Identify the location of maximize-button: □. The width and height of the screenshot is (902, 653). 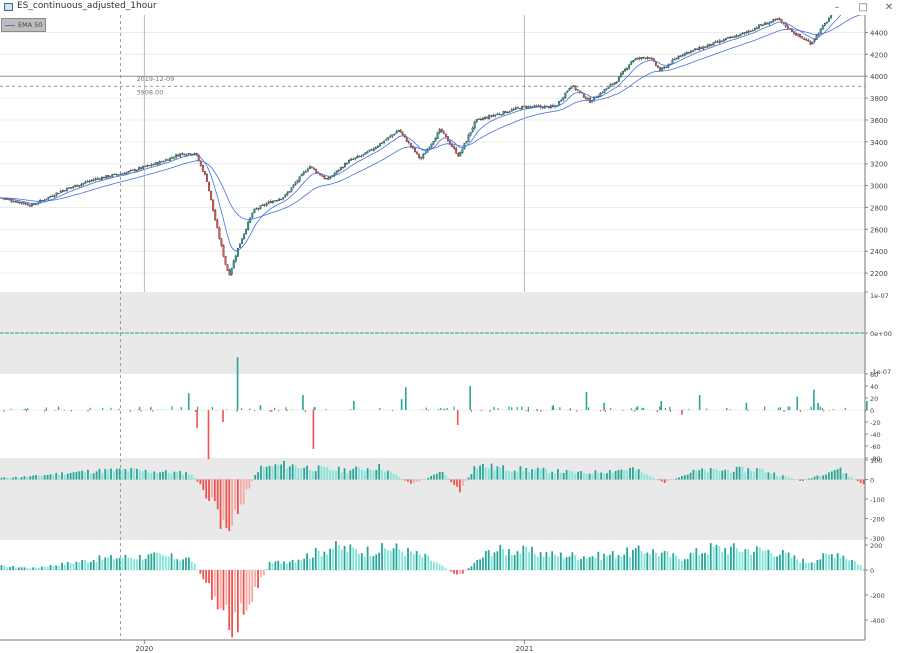
(863, 7).